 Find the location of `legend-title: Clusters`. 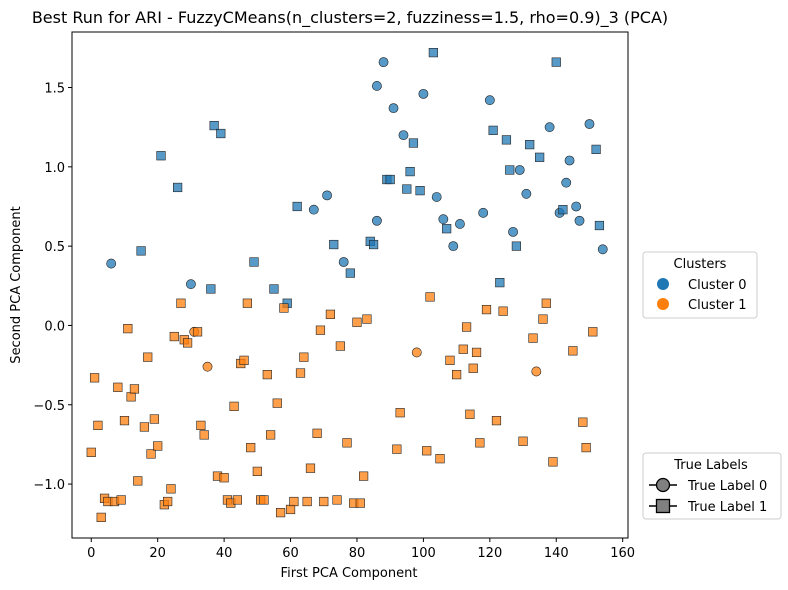

legend-title: Clusters is located at coordinates (700, 264).